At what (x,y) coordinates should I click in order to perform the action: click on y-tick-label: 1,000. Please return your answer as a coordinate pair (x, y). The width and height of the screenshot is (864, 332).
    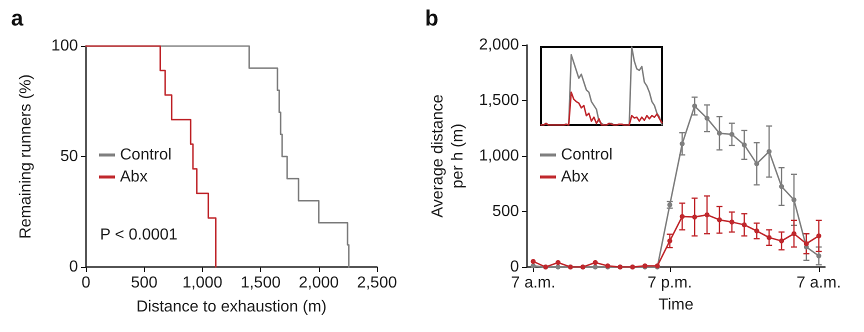
    Looking at the image, I should click on (499, 156).